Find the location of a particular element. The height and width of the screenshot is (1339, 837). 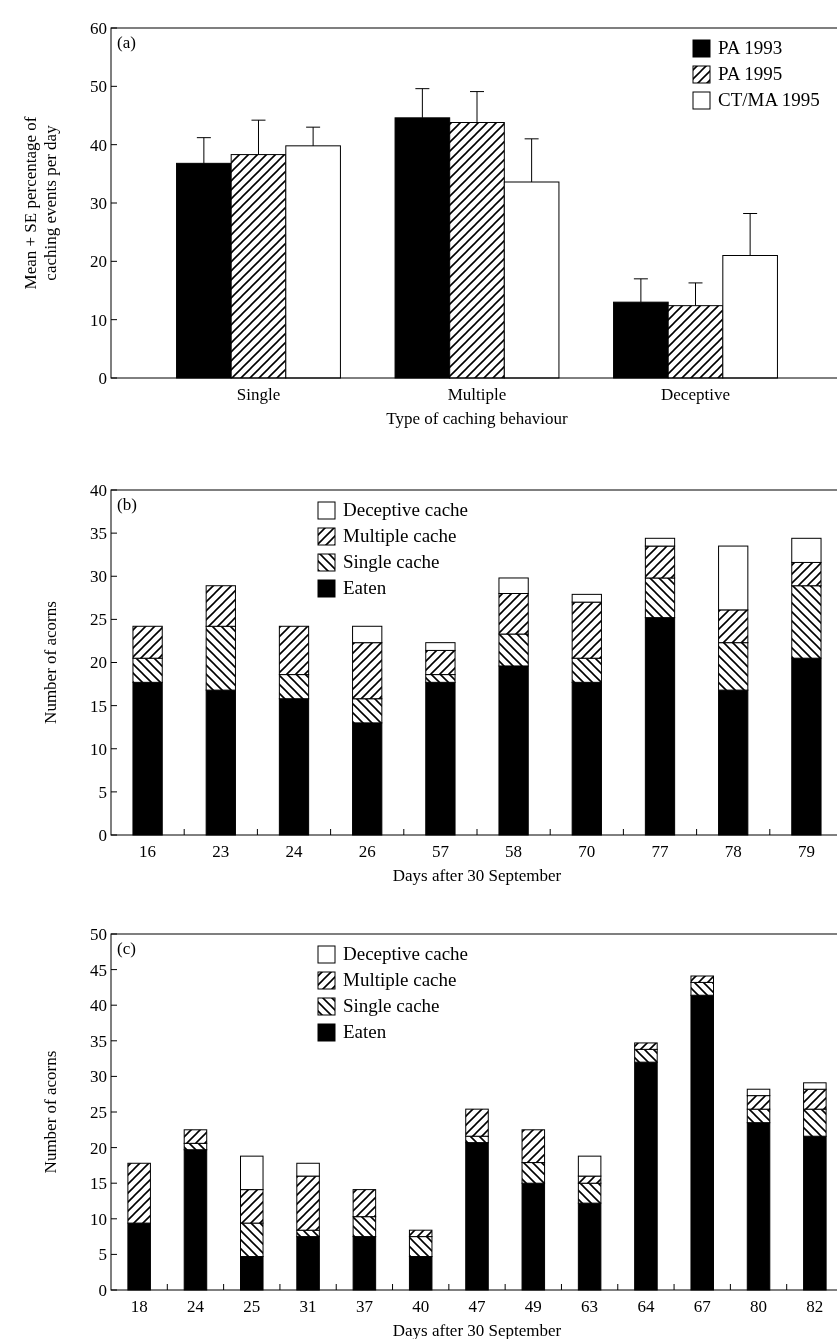

x-tick-label: 58 is located at coordinates (514, 851).